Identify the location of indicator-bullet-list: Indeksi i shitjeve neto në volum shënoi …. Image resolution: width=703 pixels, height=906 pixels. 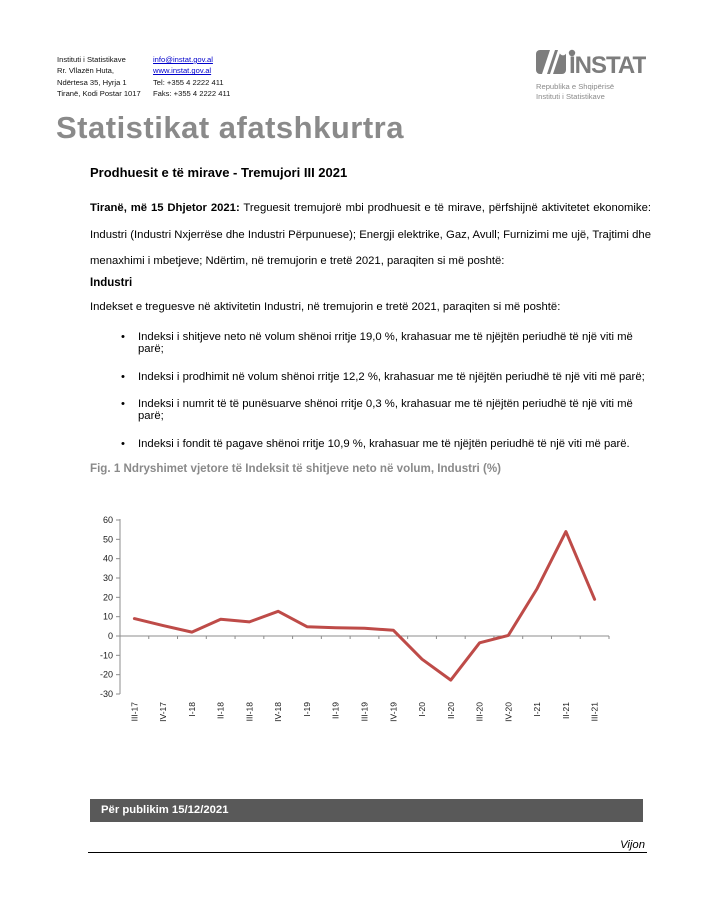
(385, 398).